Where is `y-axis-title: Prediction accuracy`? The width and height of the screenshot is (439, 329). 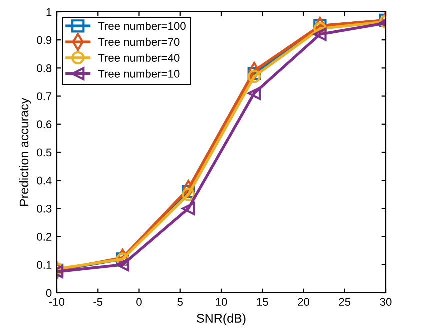
y-axis-title: Prediction accuracy is located at coordinates (25, 152).